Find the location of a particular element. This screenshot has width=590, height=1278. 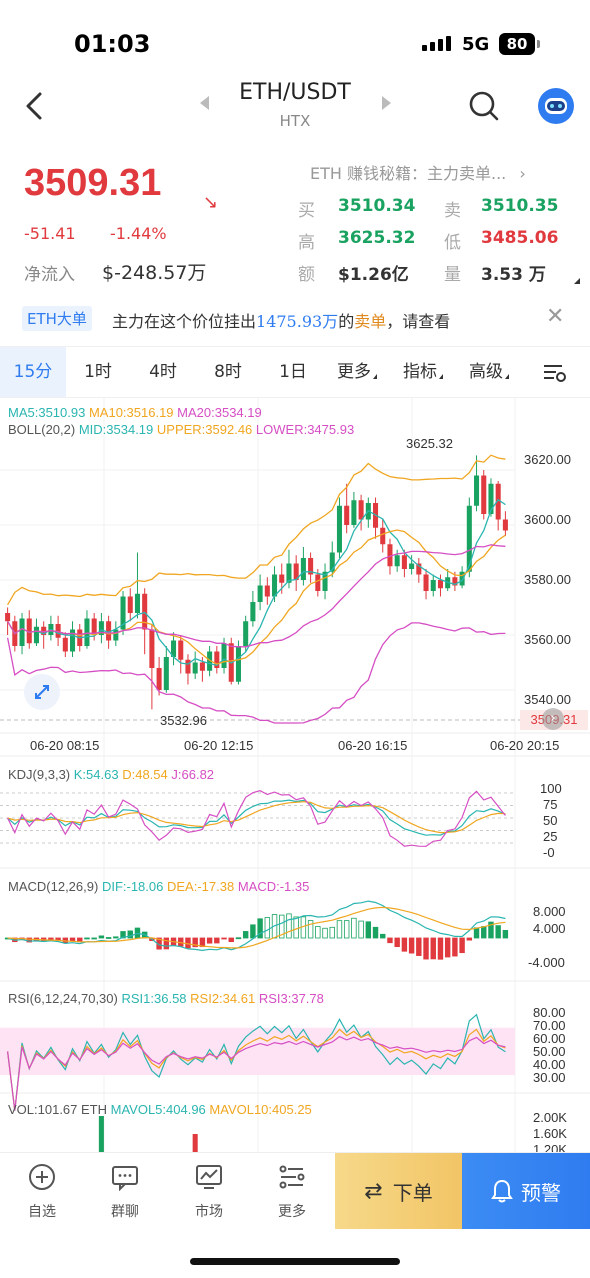

kdj-axis-label: 75 is located at coordinates (550, 804).